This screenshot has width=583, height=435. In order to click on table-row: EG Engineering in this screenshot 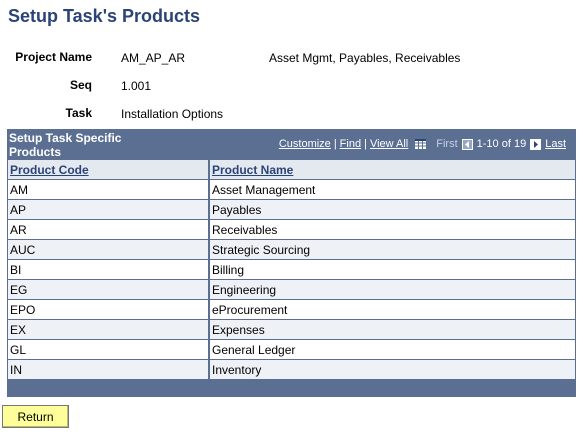, I will do `click(291, 289)`.